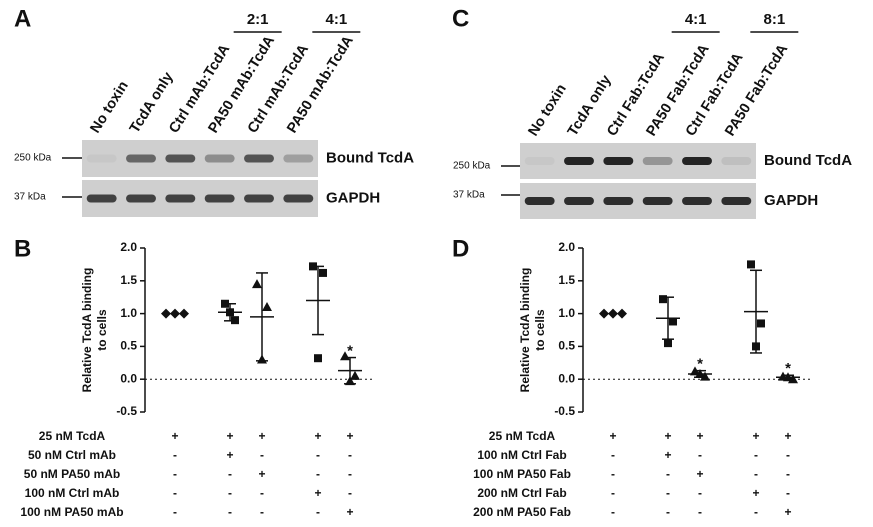  Describe the element at coordinates (72, 455) in the screenshot. I see `condition-label: 50 nM Ctrl mAb` at that location.